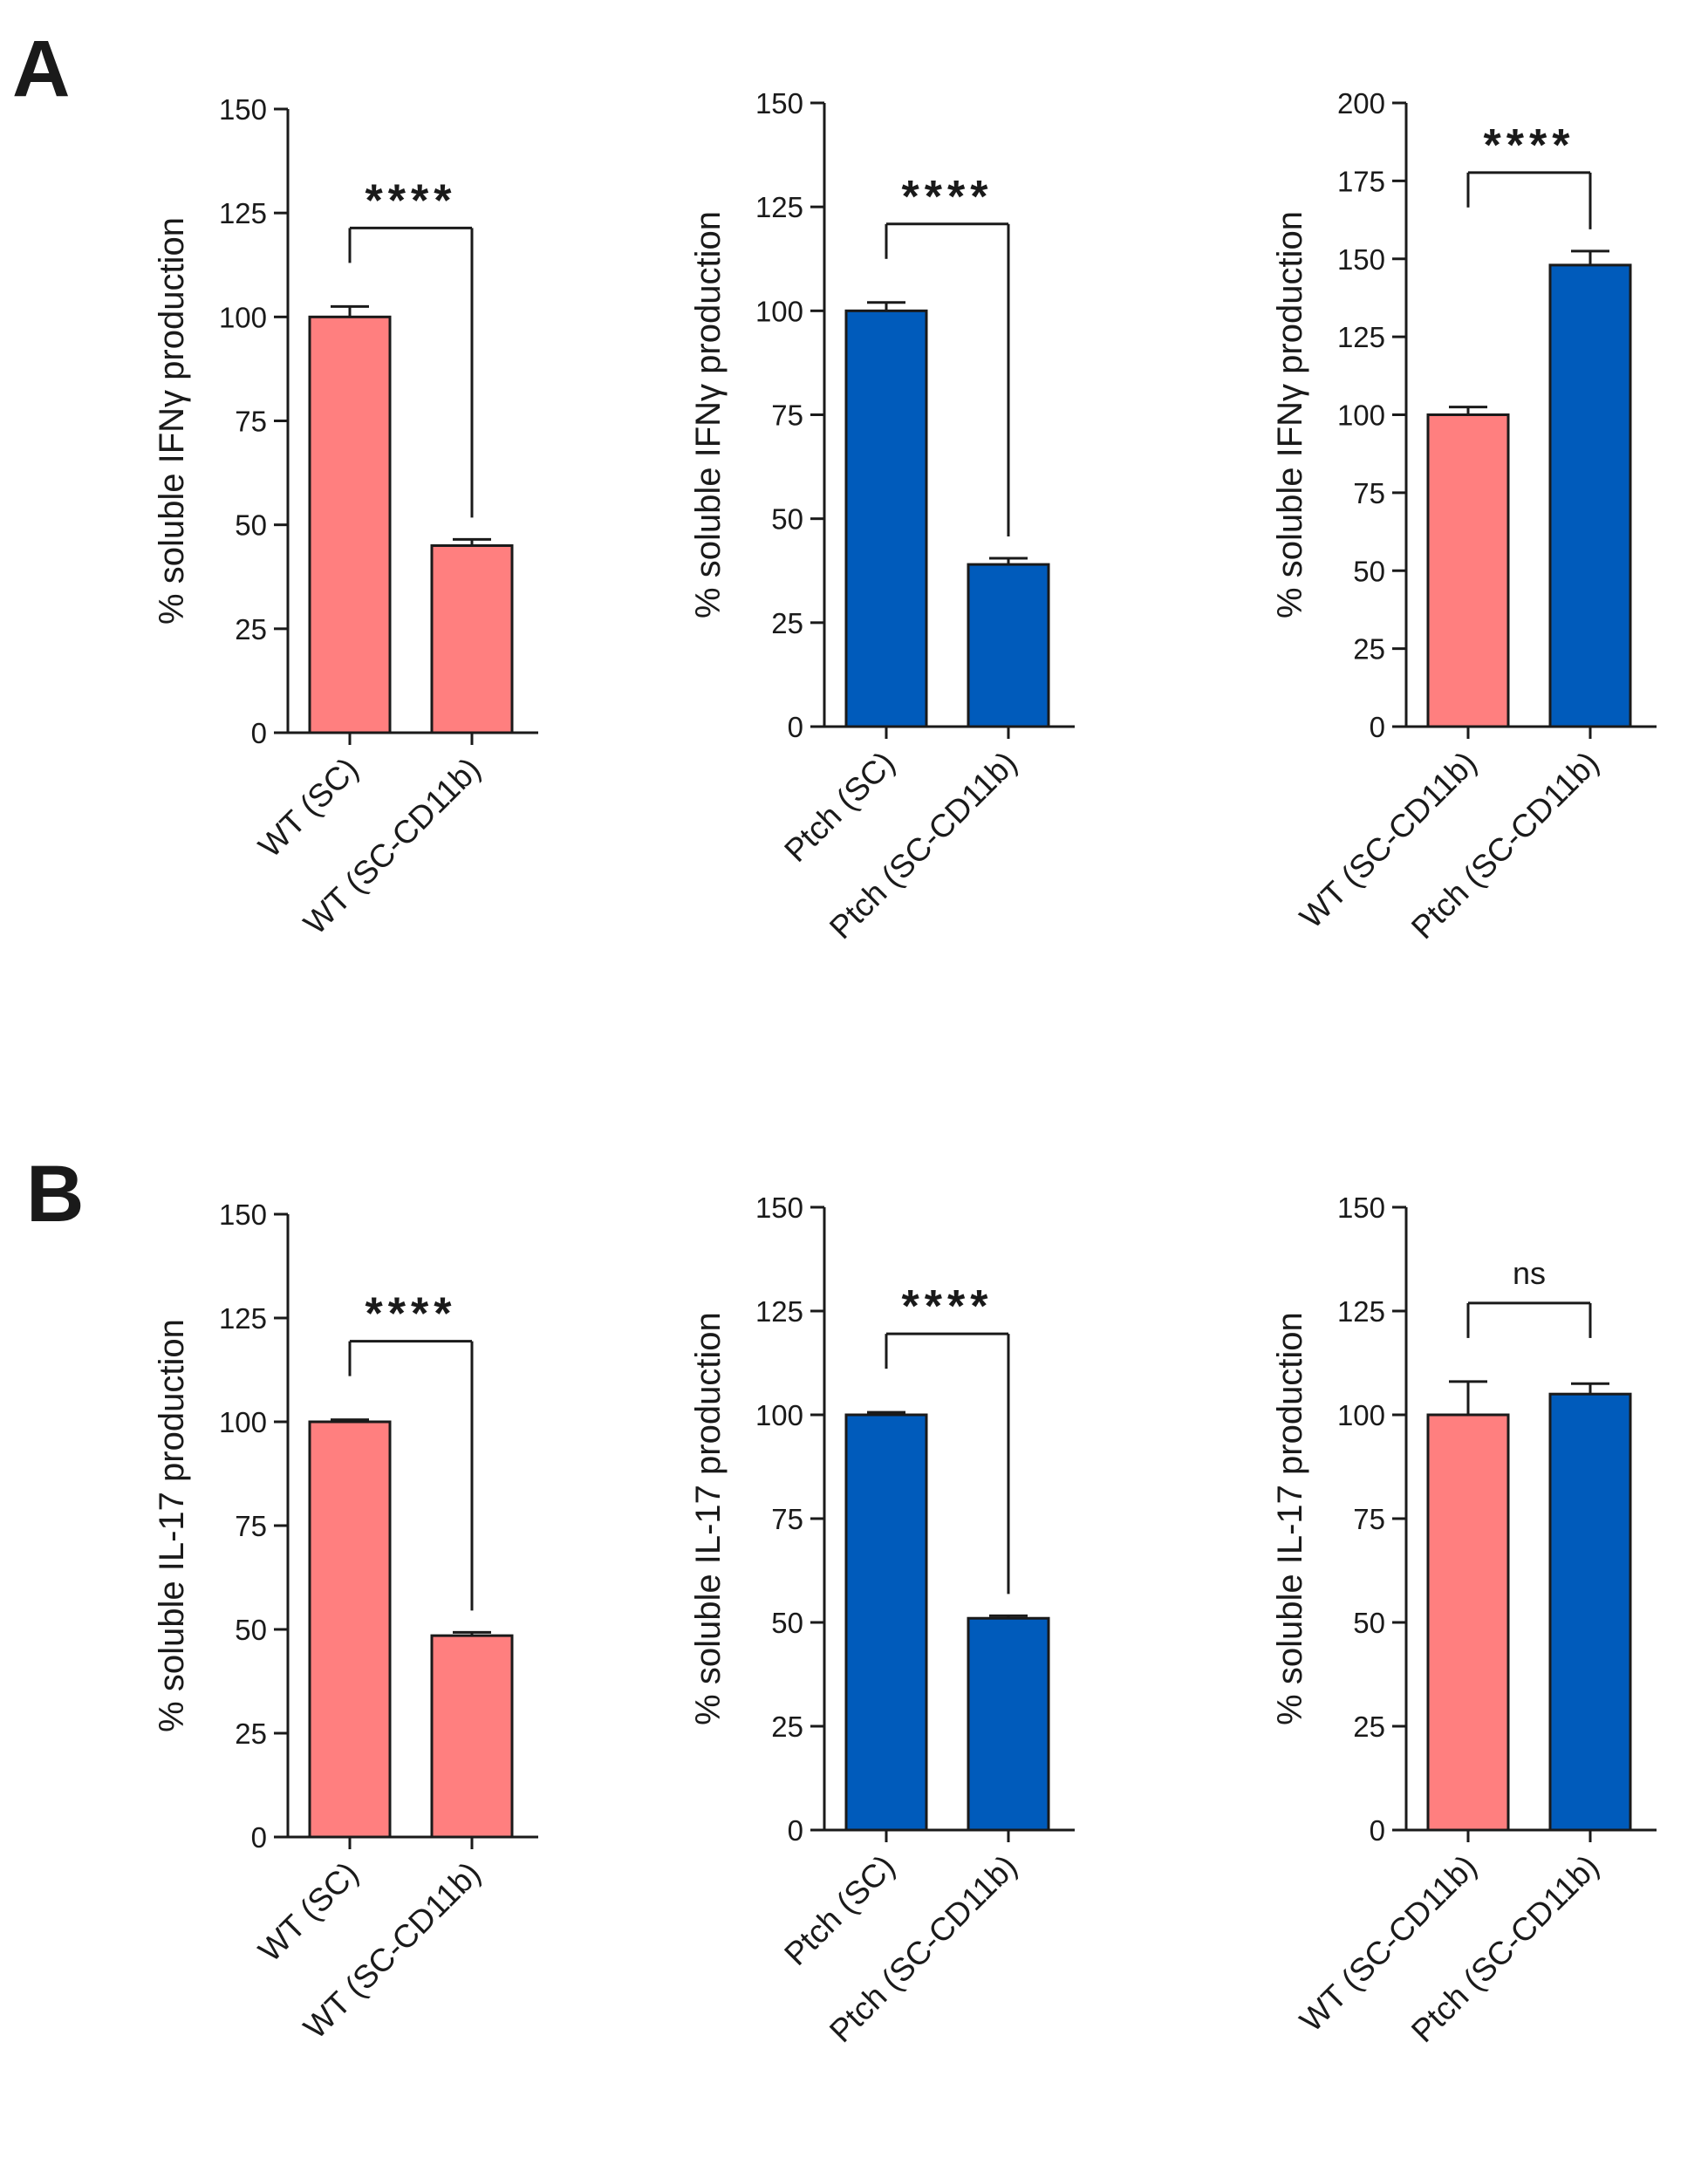  What do you see at coordinates (1530, 1273) in the screenshot?
I see `significance-label: ns` at bounding box center [1530, 1273].